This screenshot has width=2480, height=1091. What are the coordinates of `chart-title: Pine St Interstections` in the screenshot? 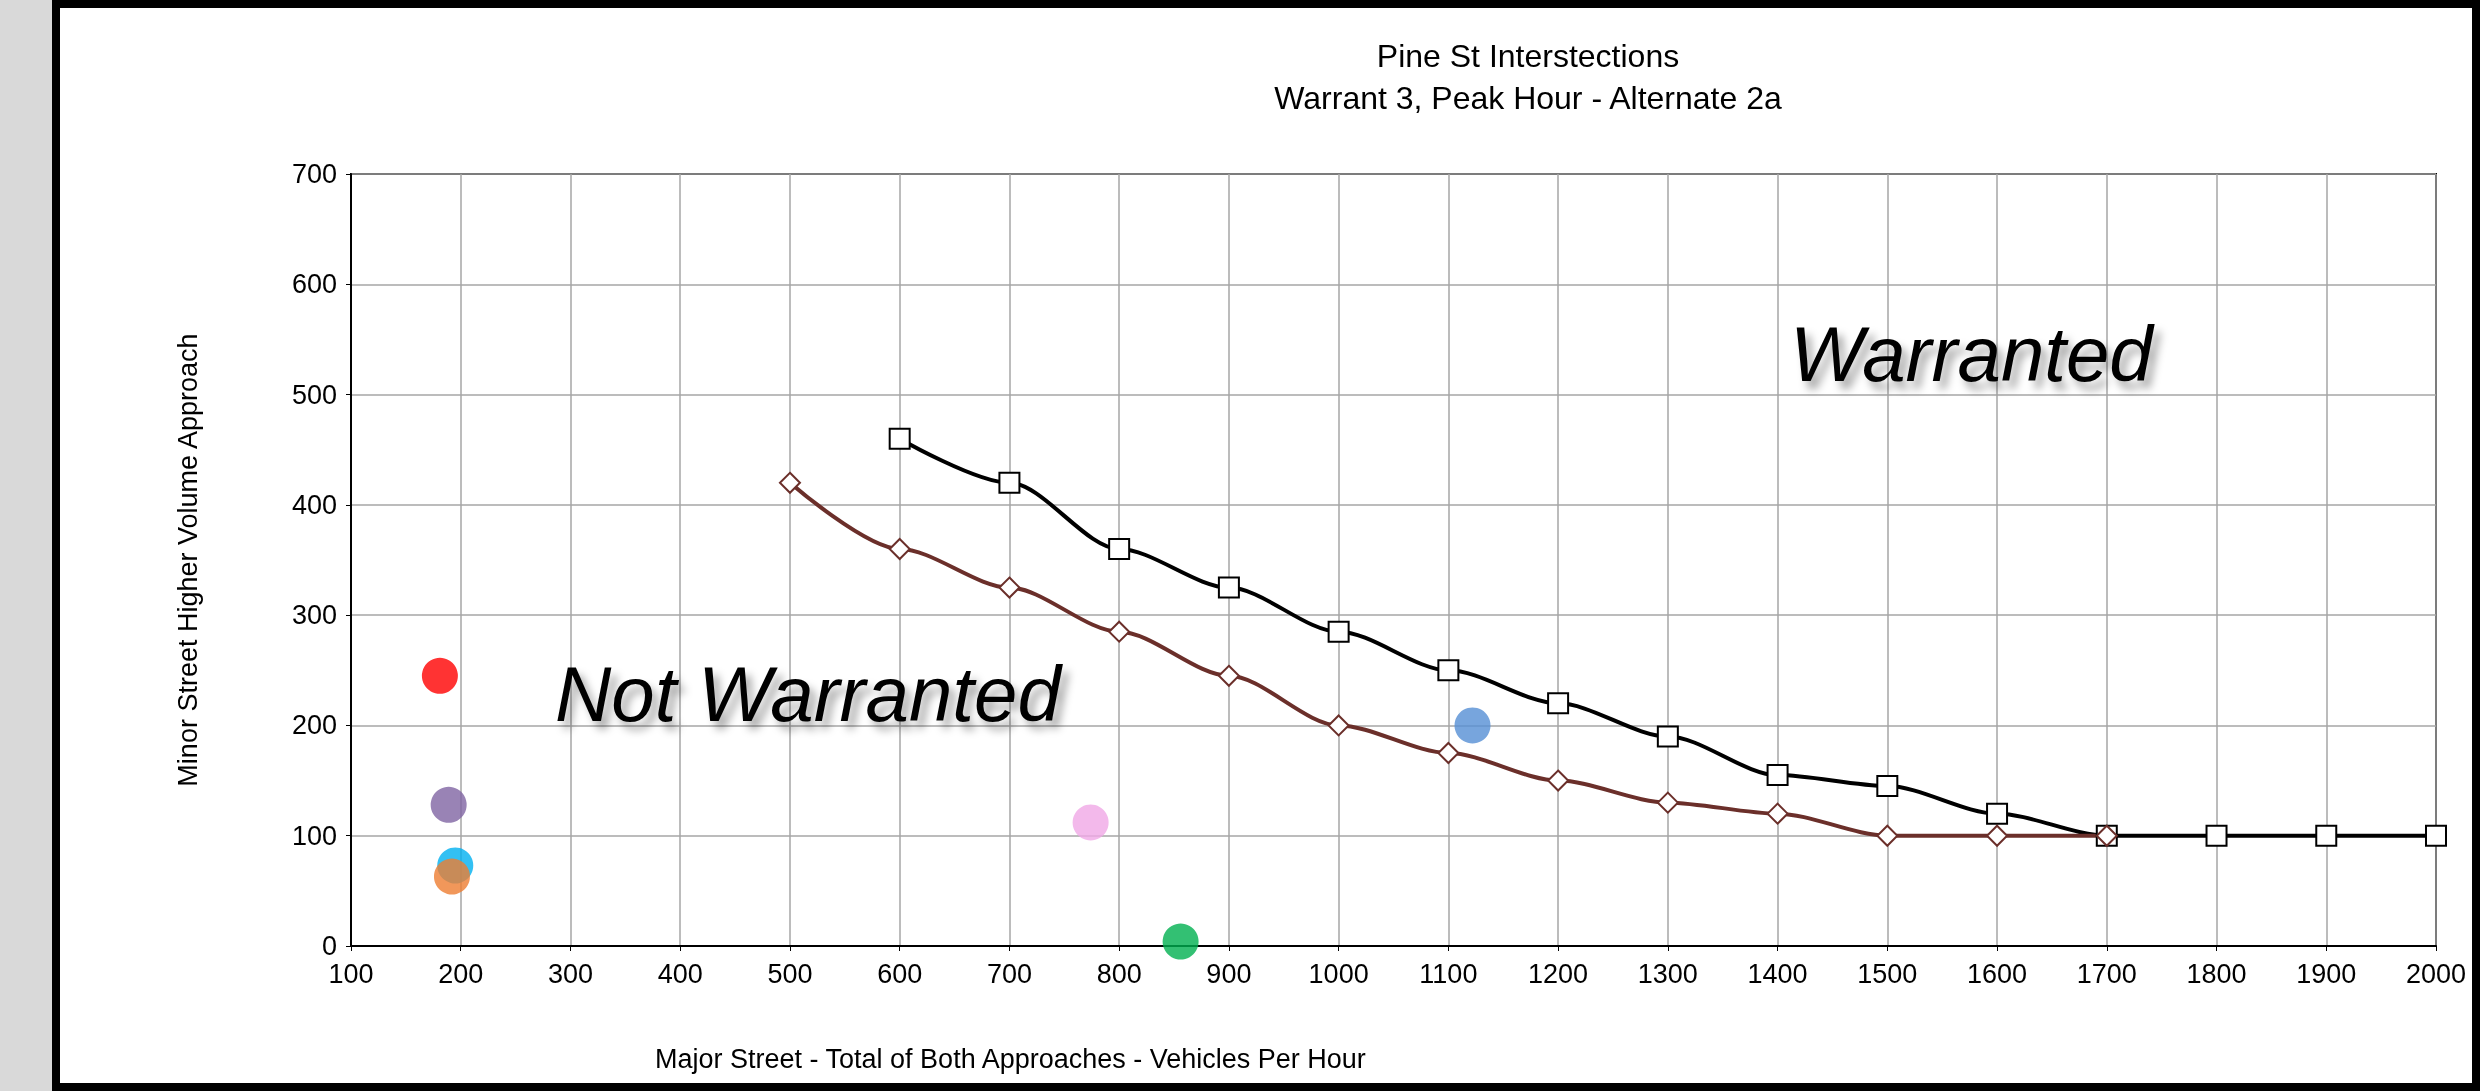 It's located at (1528, 56).